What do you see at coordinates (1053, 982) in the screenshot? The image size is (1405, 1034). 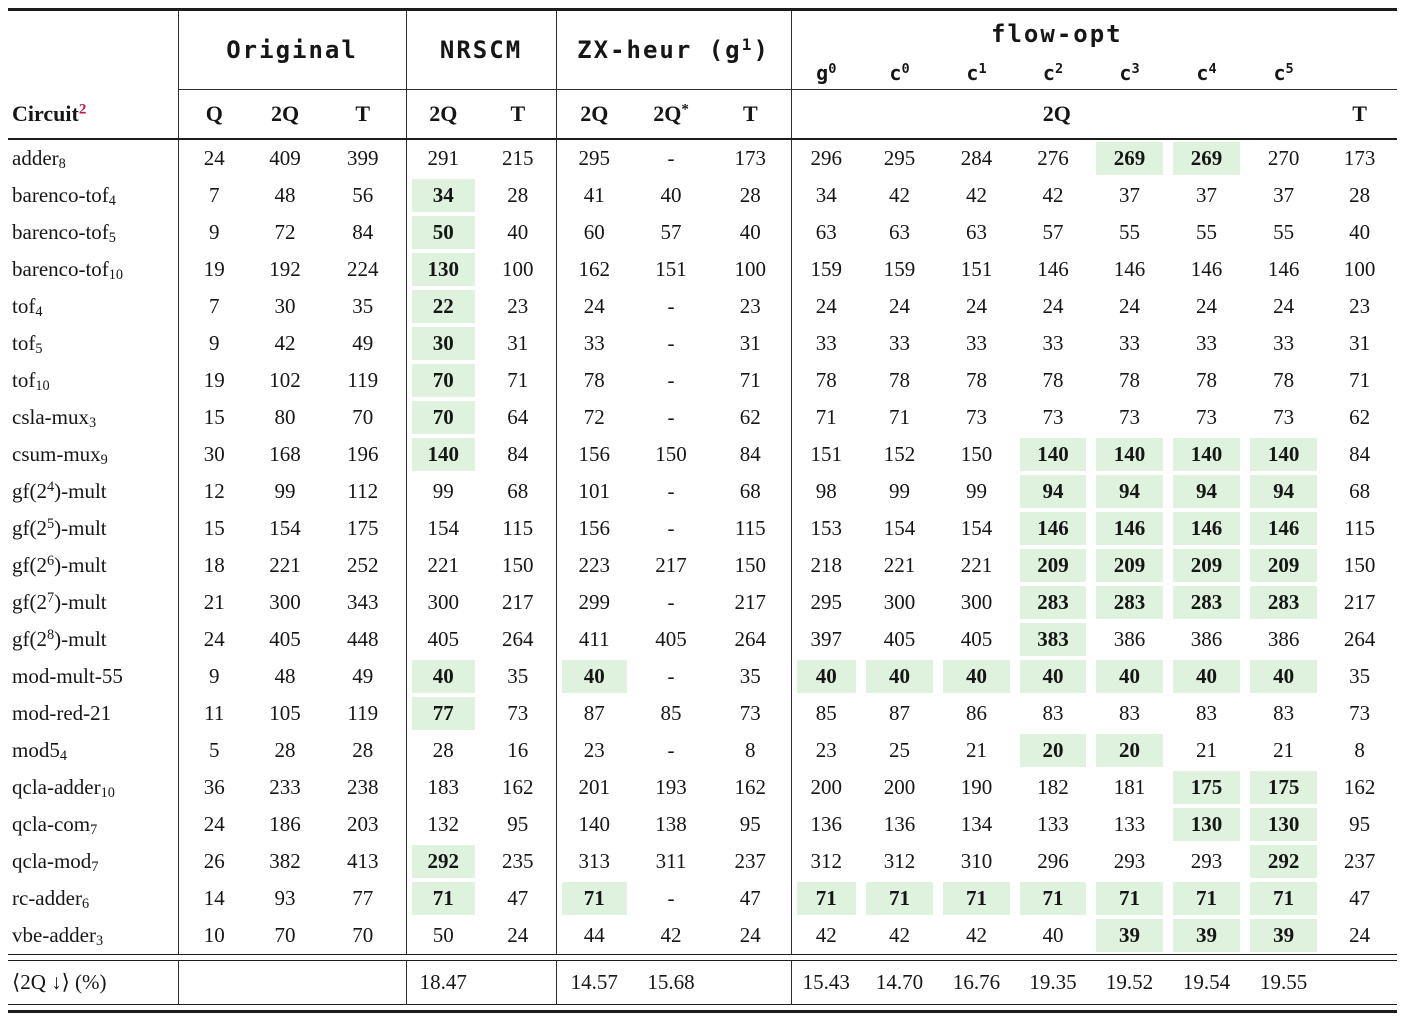 I see `summary-value-cell: 19.35` at bounding box center [1053, 982].